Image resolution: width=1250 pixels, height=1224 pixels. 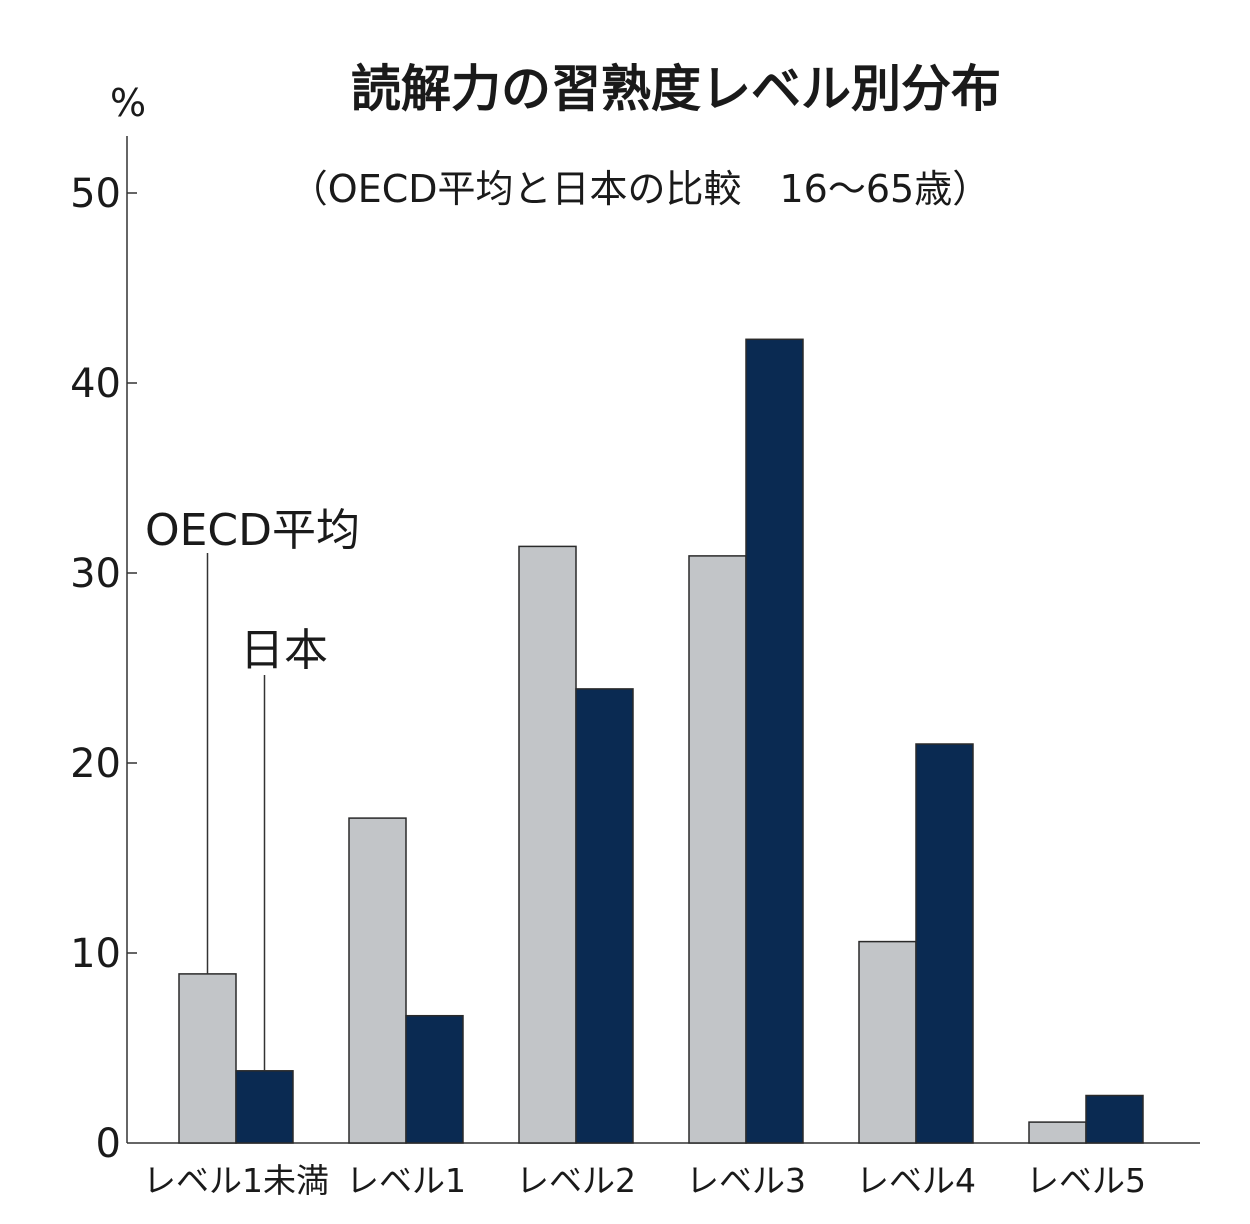 I want to click on x-category-label: レベル1未満, so click(x=236, y=1180).